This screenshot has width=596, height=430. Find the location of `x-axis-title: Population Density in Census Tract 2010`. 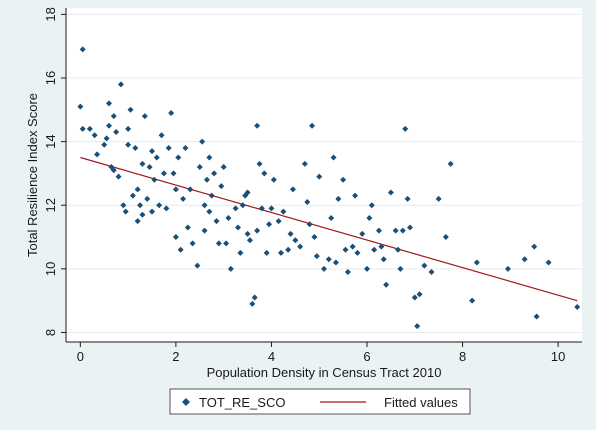

x-axis-title: Population Density in Census Tract 2010 is located at coordinates (324, 372).